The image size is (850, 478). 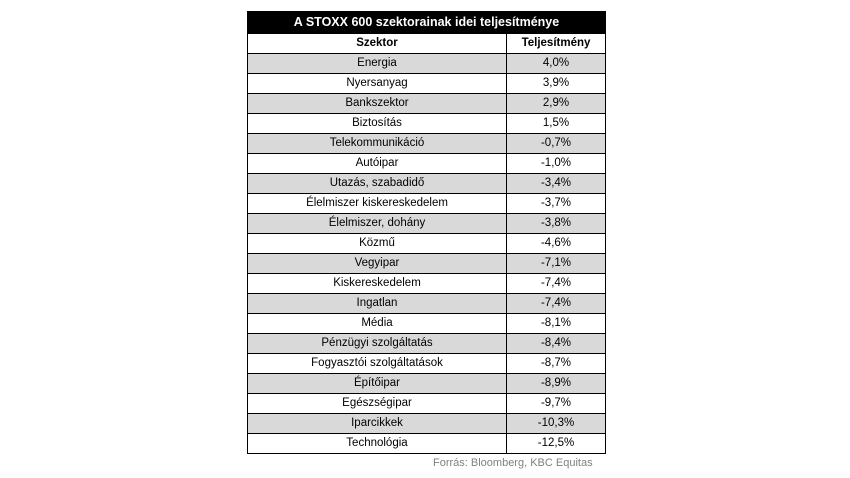 I want to click on sector-cell: Biztosítás, so click(x=377, y=123).